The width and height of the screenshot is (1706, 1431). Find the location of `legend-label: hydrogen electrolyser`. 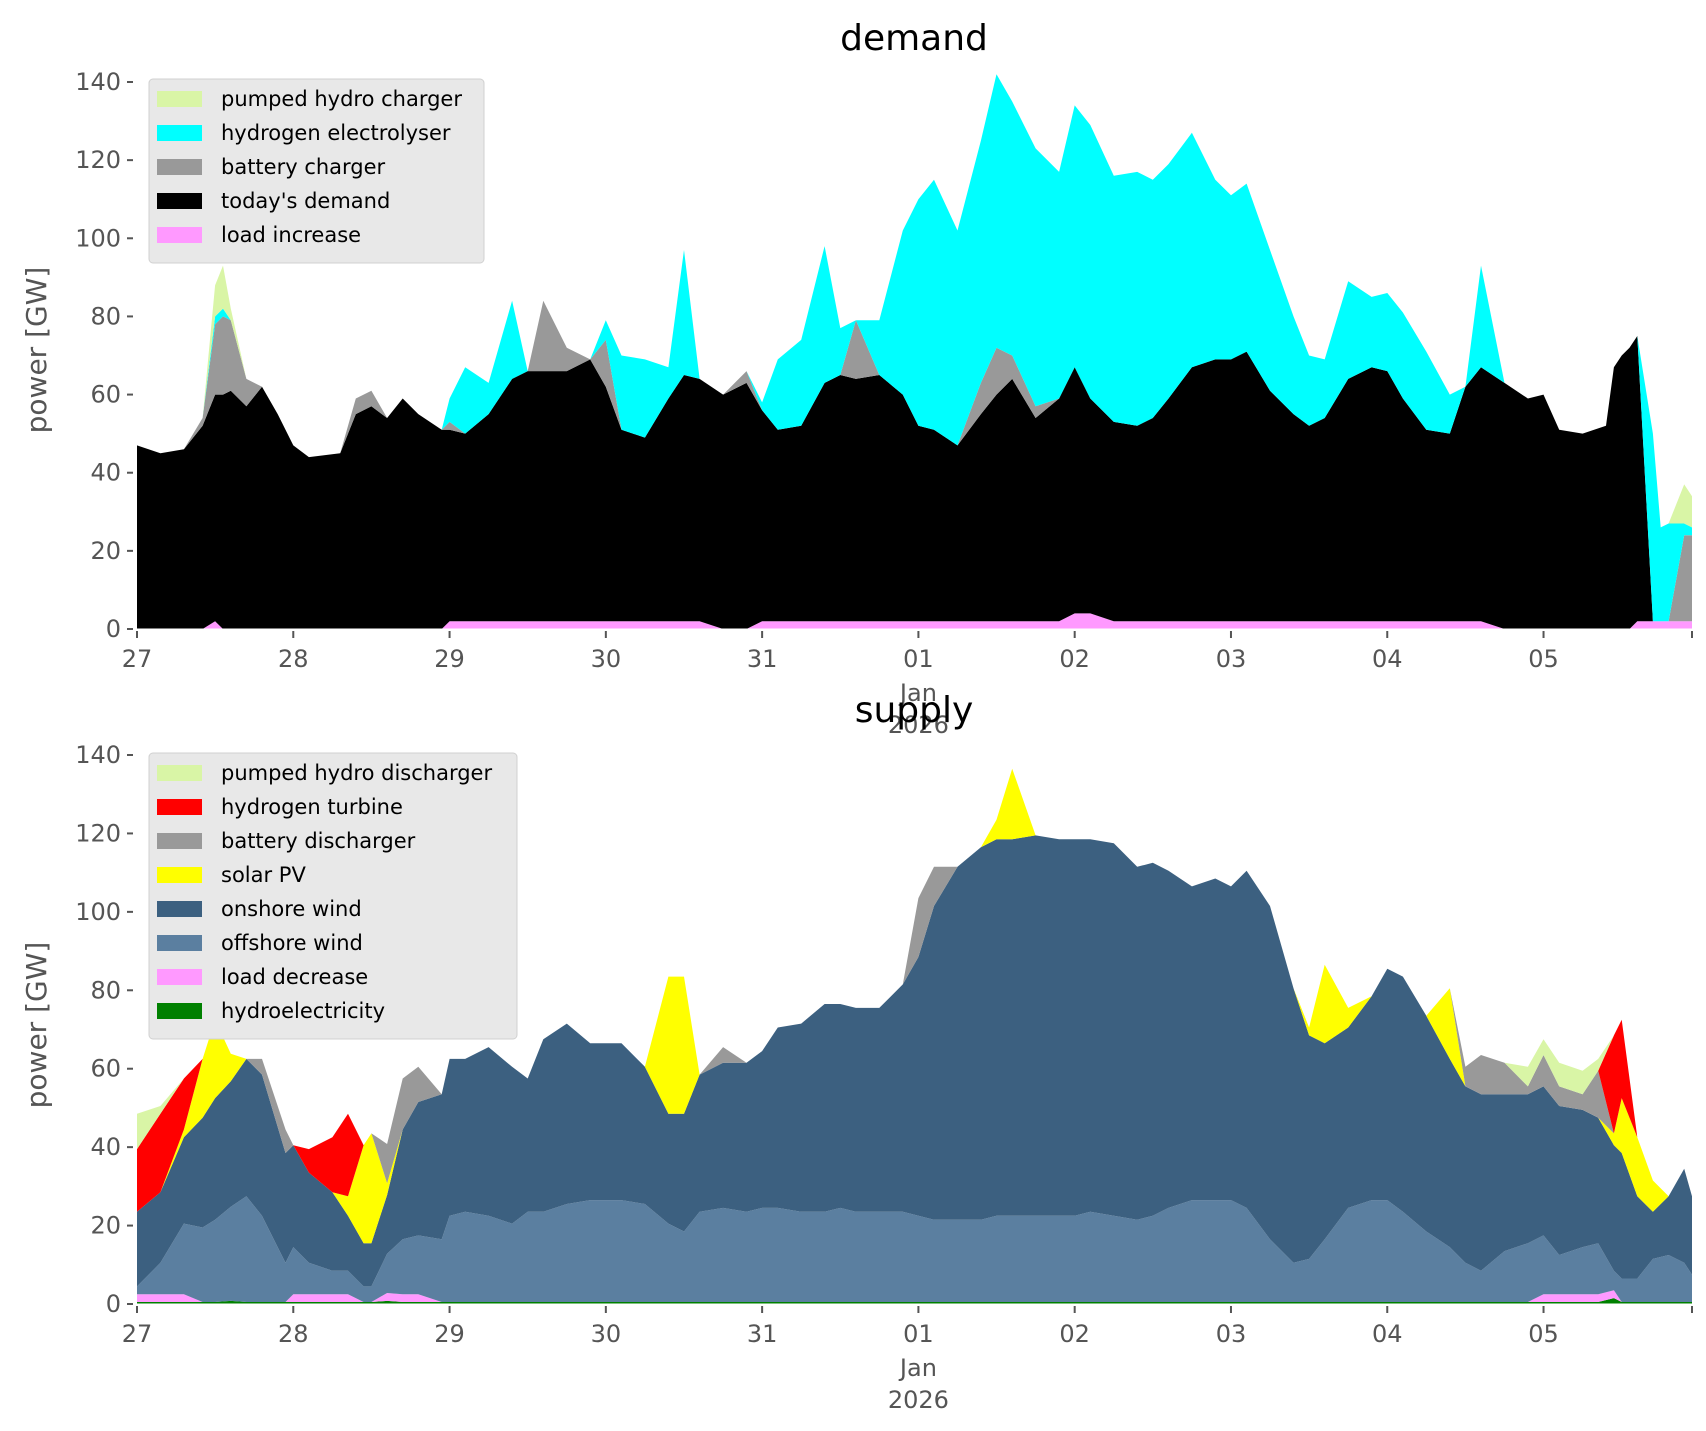

legend-label: hydrogen electrolyser is located at coordinates (336, 133).